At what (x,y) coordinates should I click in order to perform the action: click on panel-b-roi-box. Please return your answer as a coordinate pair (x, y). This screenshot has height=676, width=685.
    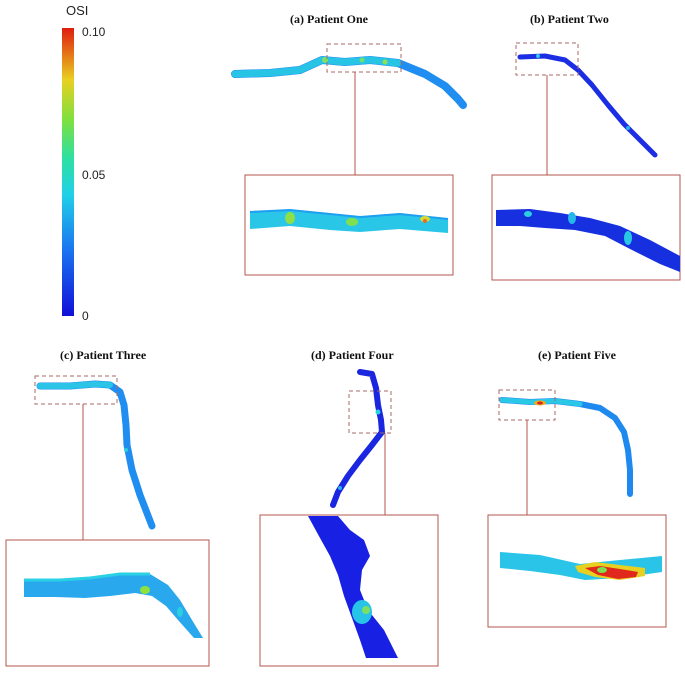
    Looking at the image, I should click on (547, 59).